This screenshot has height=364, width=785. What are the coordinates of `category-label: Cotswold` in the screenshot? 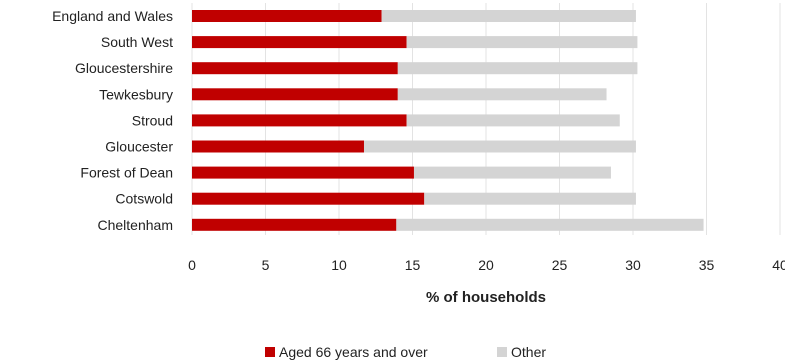 It's located at (144, 199).